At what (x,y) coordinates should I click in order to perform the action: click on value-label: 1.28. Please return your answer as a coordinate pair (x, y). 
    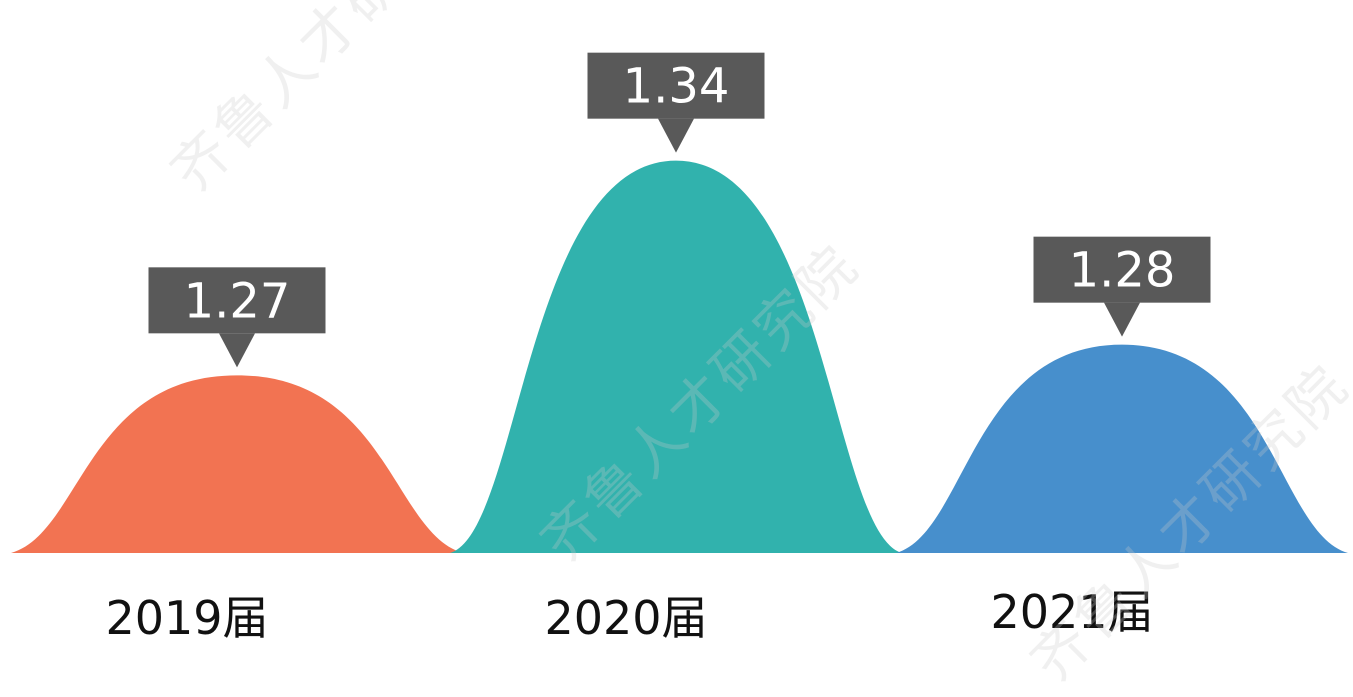
    Looking at the image, I should click on (1122, 286).